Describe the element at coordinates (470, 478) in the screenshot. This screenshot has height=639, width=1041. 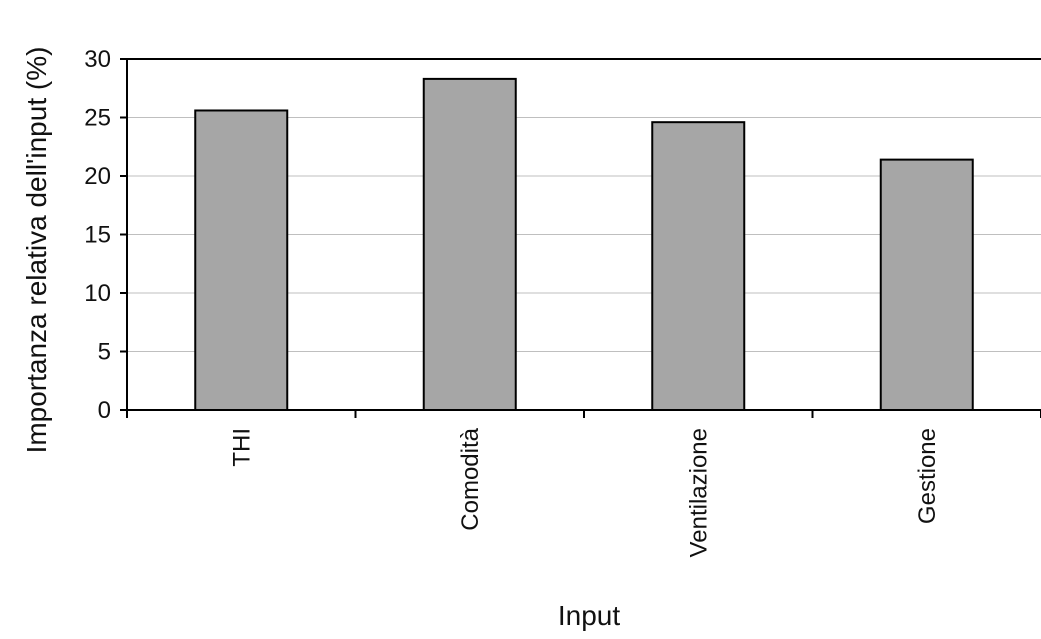
I see `category-label: Comodità` at that location.